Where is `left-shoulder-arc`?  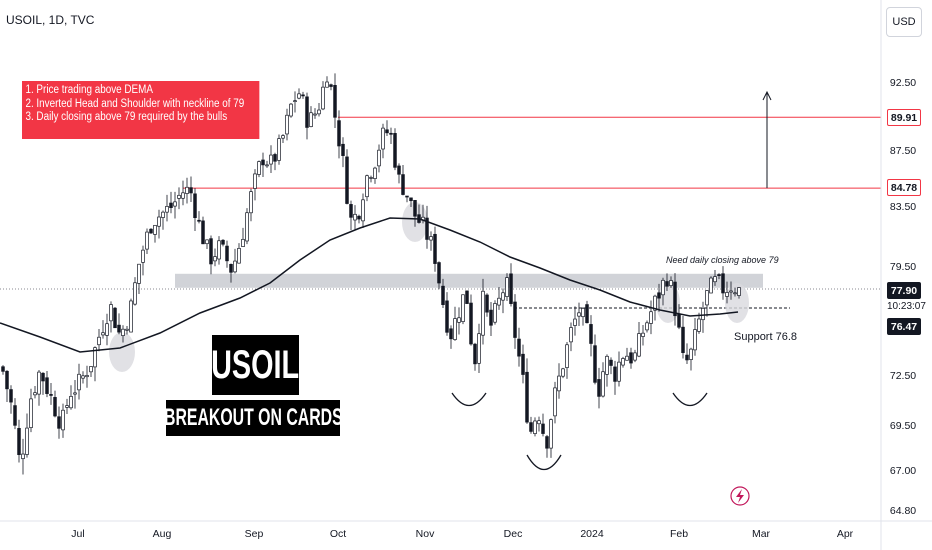 left-shoulder-arc is located at coordinates (469, 399).